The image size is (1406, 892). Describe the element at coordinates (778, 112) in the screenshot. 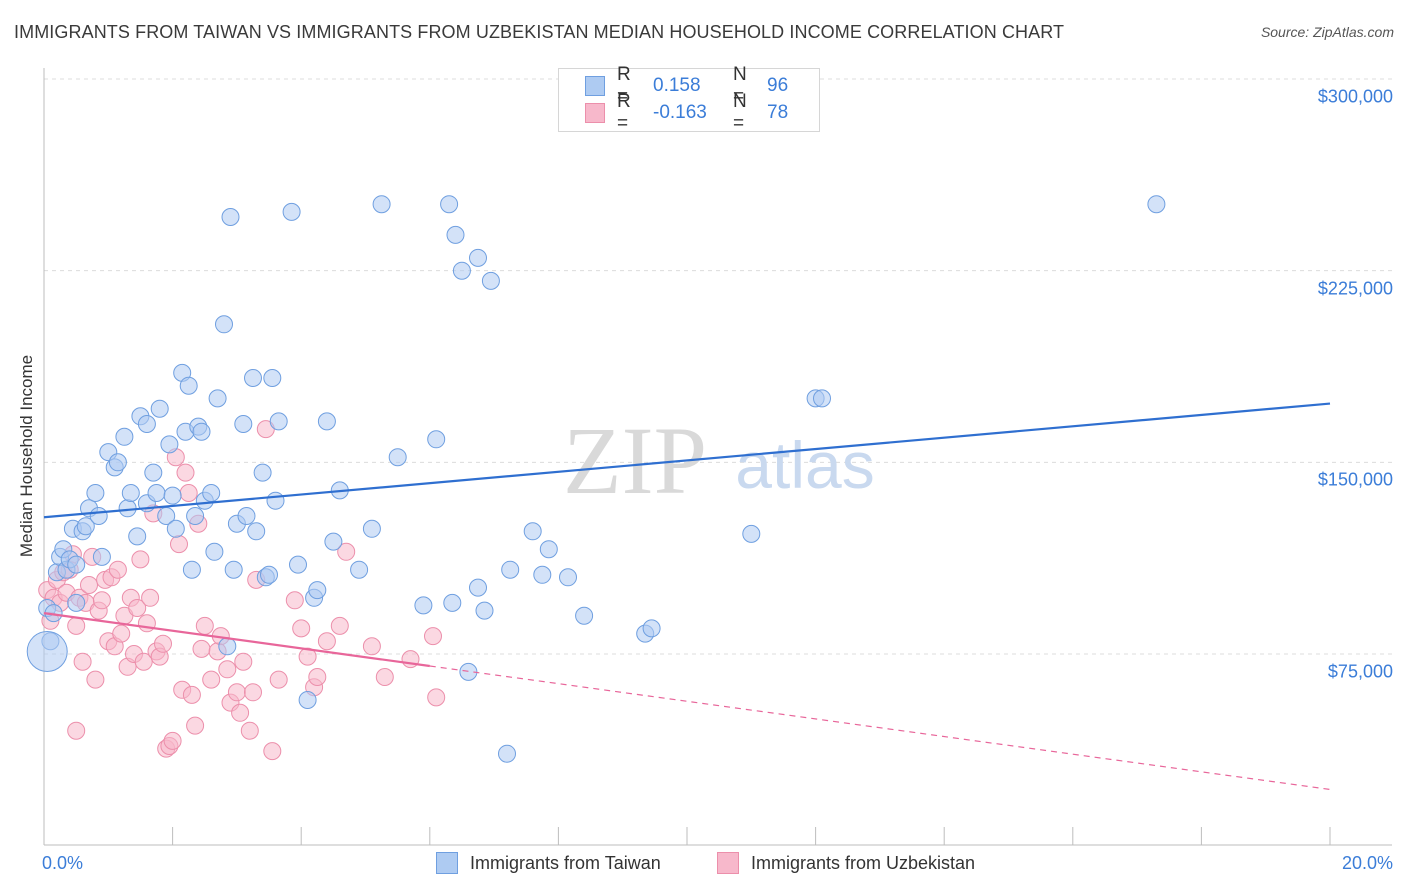

I see `legend-n-value: 78` at that location.